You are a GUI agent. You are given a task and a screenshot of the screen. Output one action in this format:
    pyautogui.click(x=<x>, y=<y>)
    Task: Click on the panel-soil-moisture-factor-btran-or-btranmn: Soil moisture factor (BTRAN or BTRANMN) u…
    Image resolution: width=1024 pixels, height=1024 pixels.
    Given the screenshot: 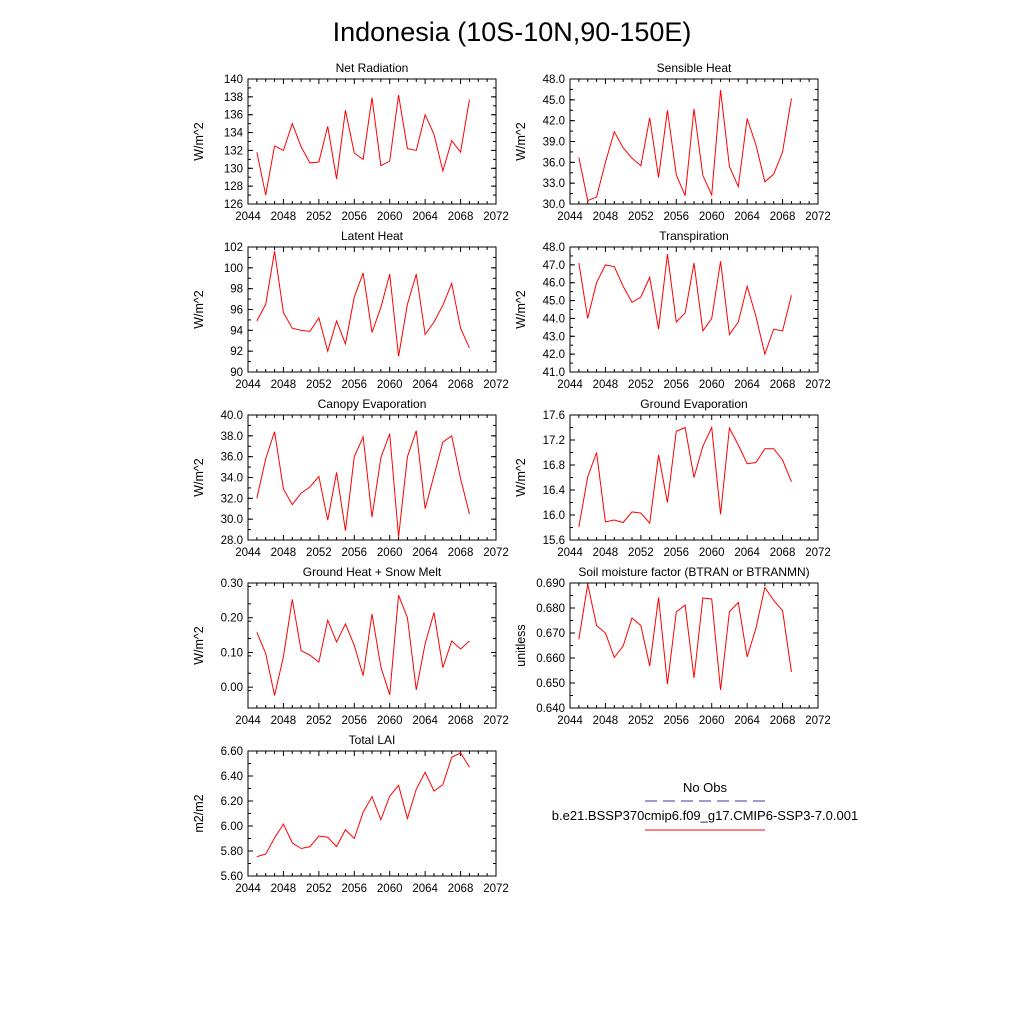 What is the action you would take?
    pyautogui.click(x=672, y=646)
    